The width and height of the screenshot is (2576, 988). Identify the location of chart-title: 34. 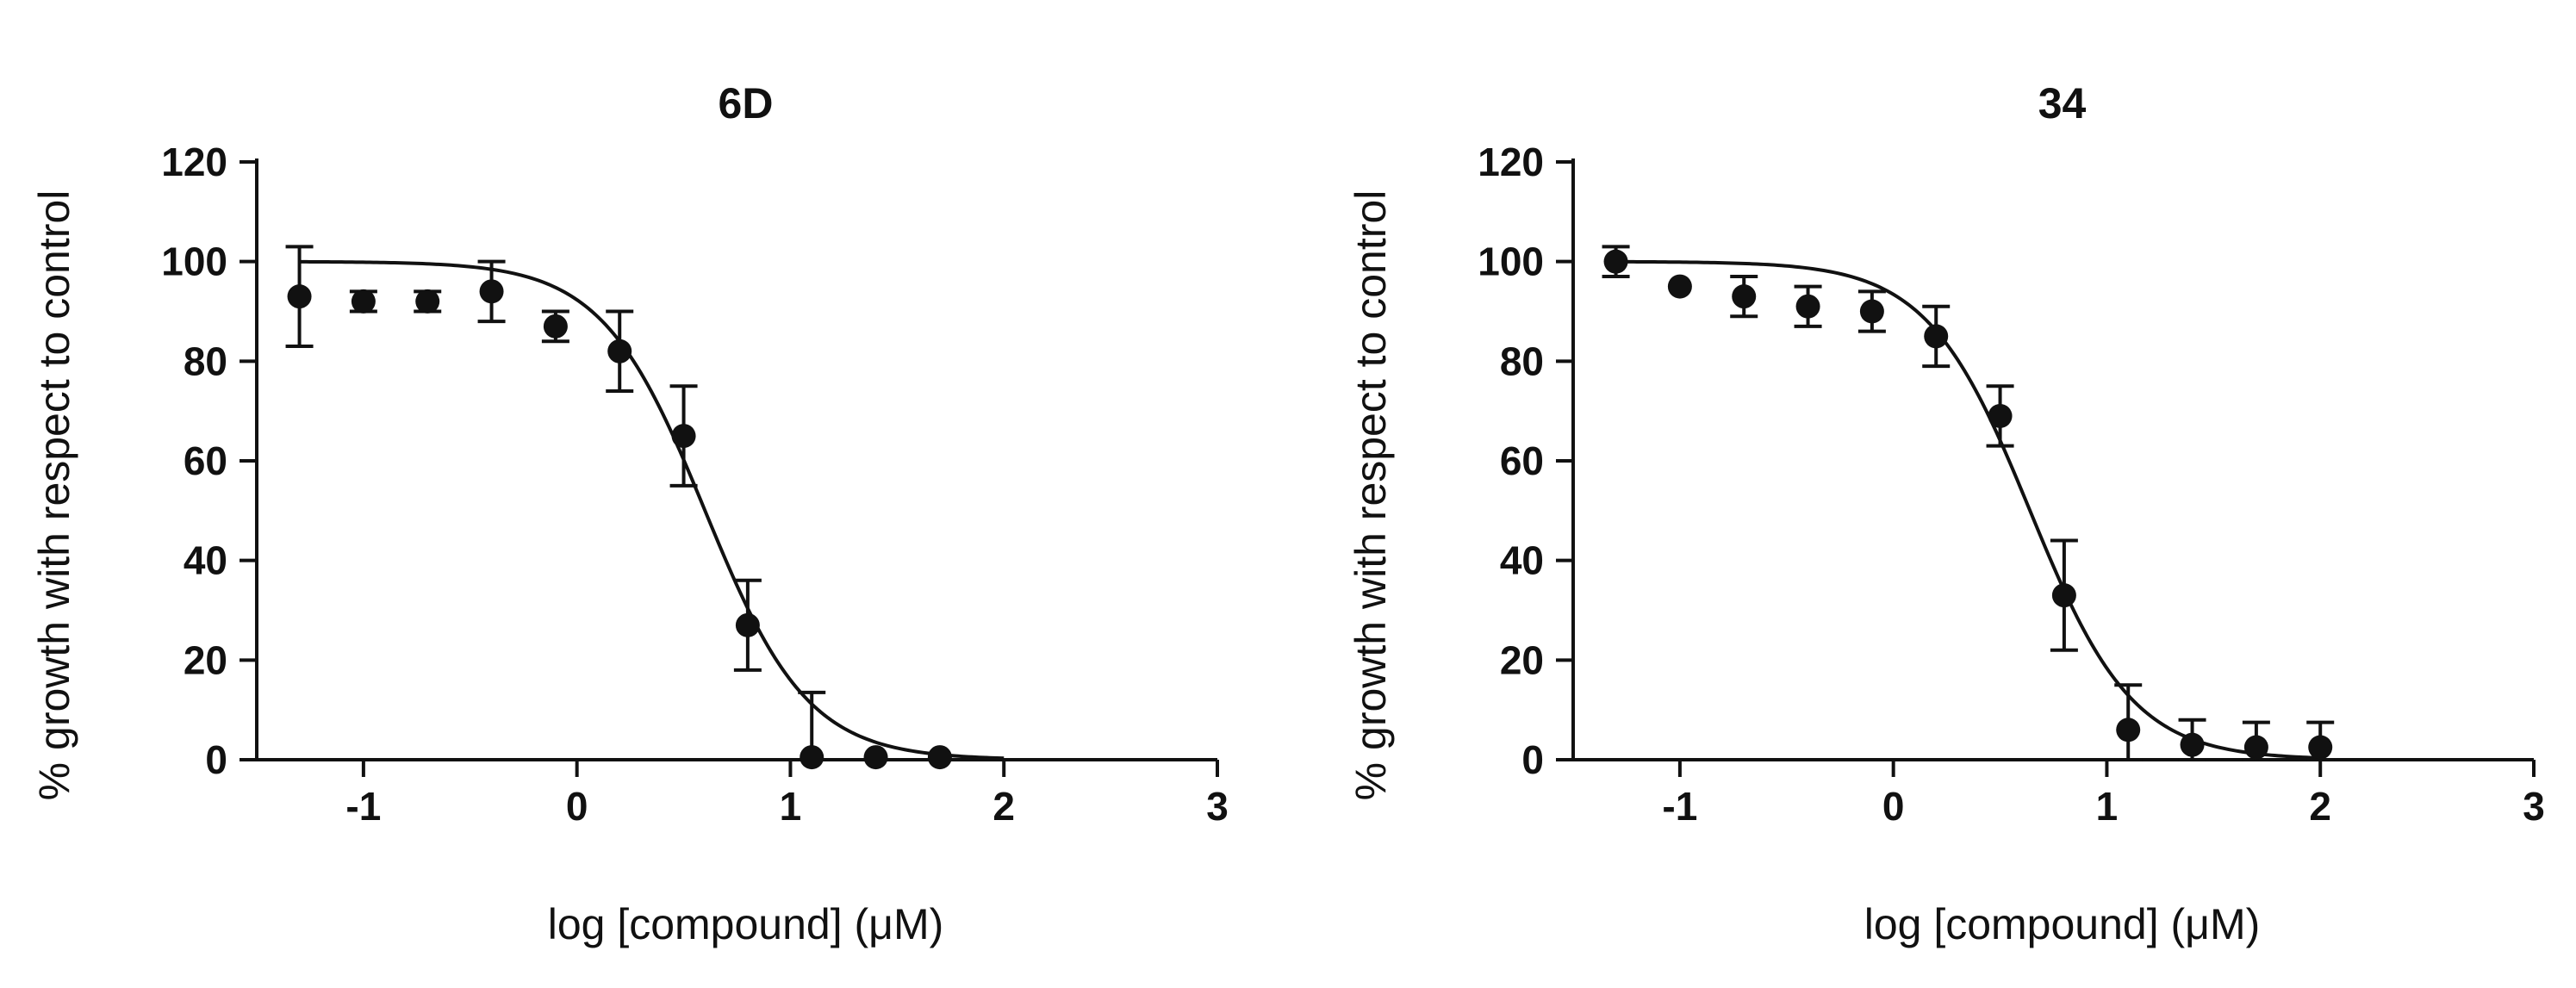
(2063, 103).